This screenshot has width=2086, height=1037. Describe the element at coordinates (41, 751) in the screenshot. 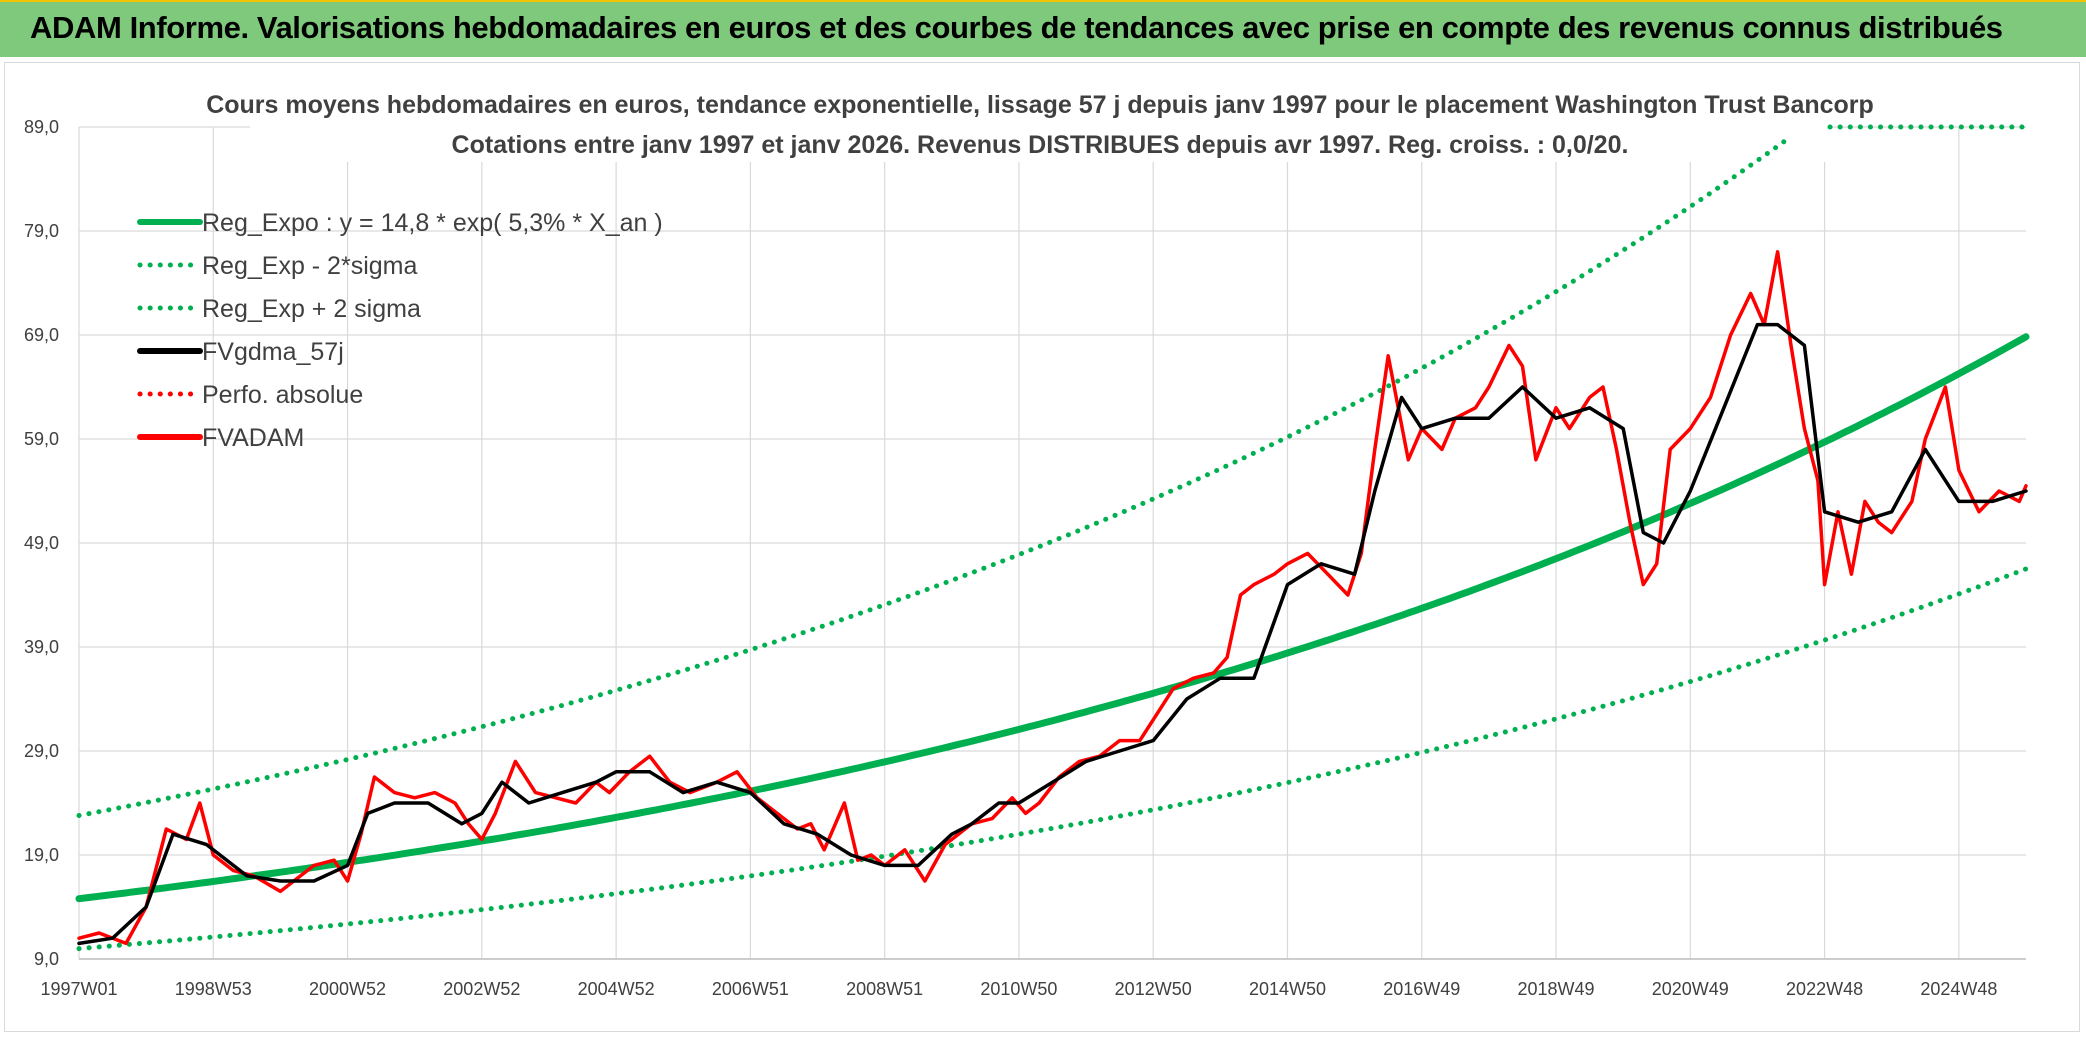

I see `y-tick-label: 29,0` at that location.